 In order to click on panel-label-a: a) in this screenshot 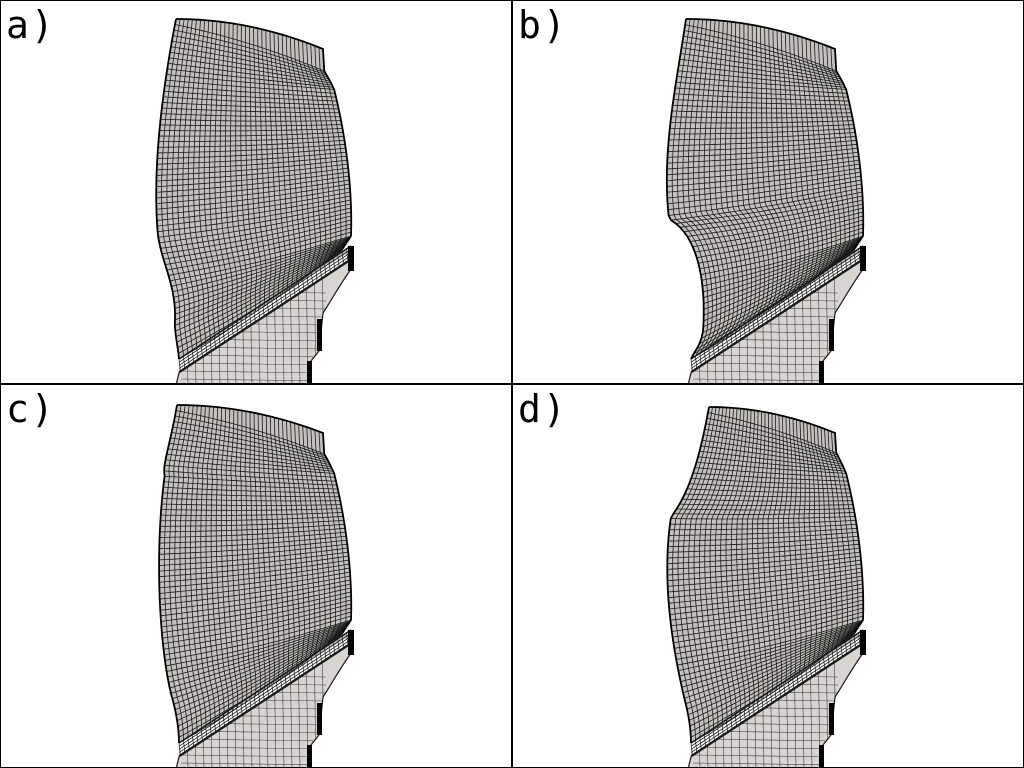, I will do `click(31, 25)`.